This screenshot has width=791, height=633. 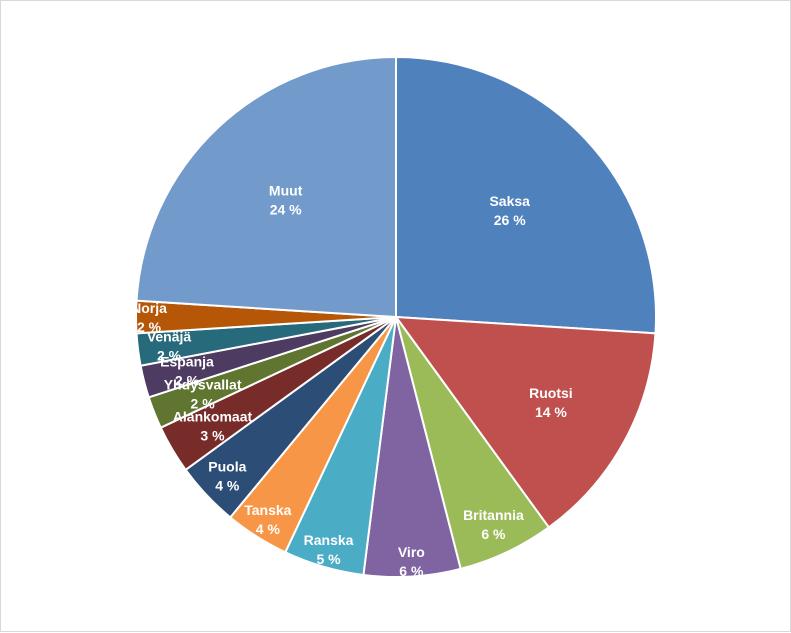 I want to click on slice-percent-saksa: 26 %, so click(x=510, y=220).